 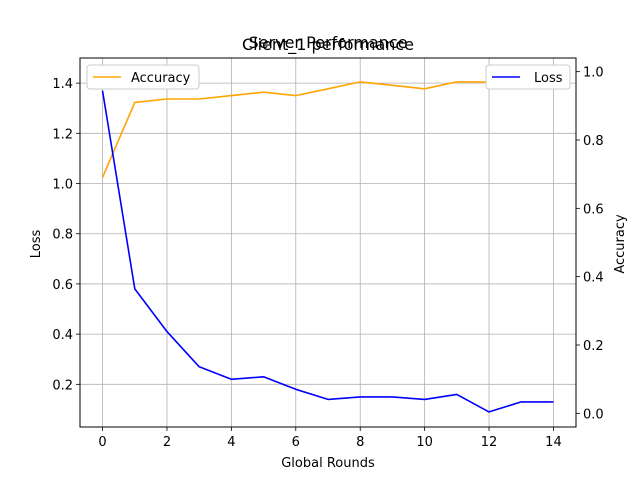 I want to click on series-line-accuracy, so click(x=327, y=129).